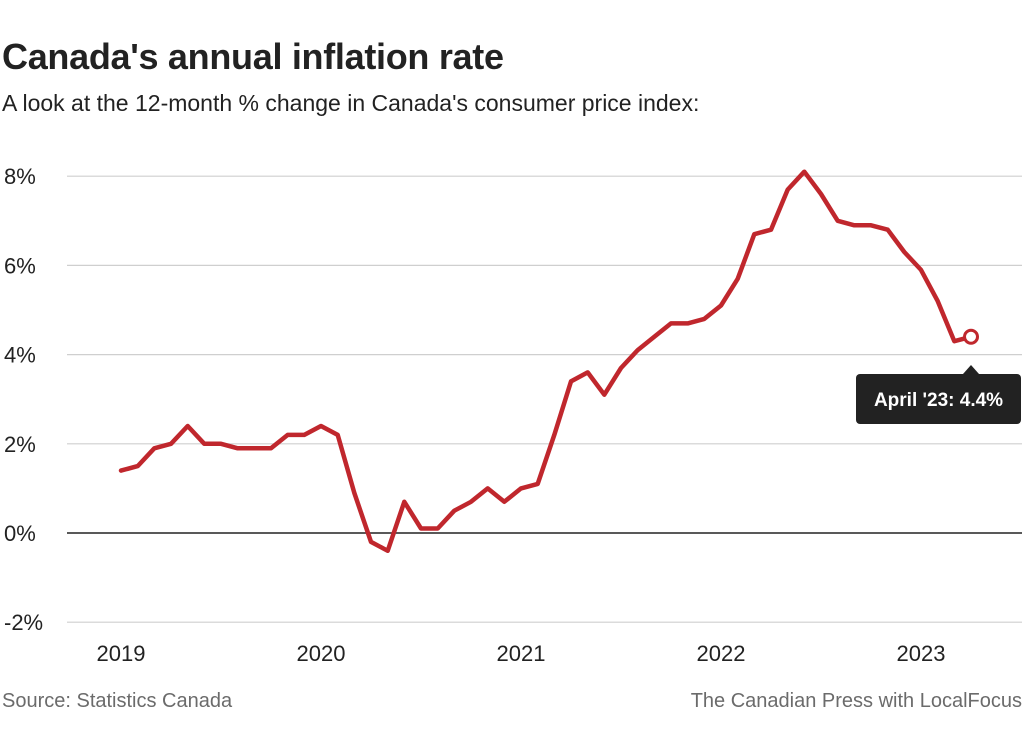 The height and width of the screenshot is (750, 1024). Describe the element at coordinates (121, 653) in the screenshot. I see `x-tick-label: 2019` at that location.